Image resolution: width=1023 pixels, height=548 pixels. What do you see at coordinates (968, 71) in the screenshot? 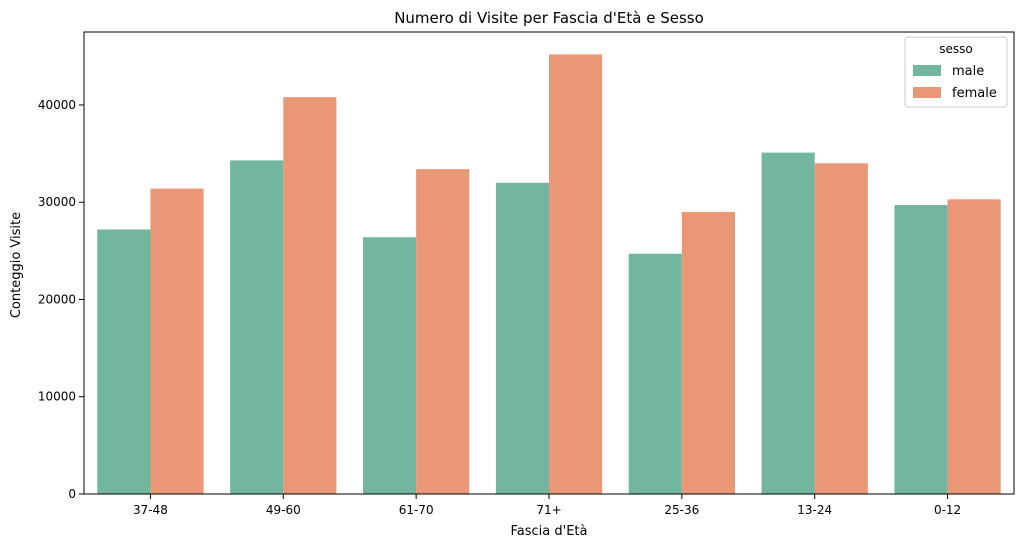
I see `legend-label-male: male` at bounding box center [968, 71].